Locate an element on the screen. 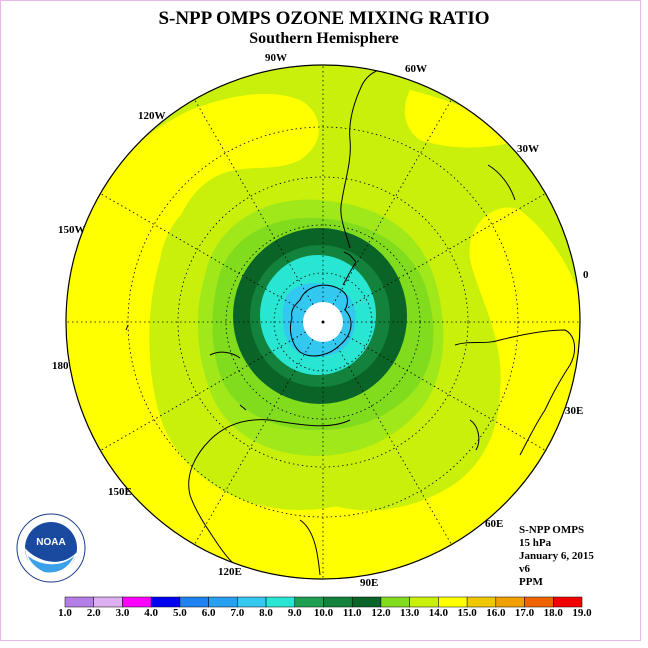 This screenshot has width=648, height=648. colorbar-tick-label: 15.0 is located at coordinates (467, 613).